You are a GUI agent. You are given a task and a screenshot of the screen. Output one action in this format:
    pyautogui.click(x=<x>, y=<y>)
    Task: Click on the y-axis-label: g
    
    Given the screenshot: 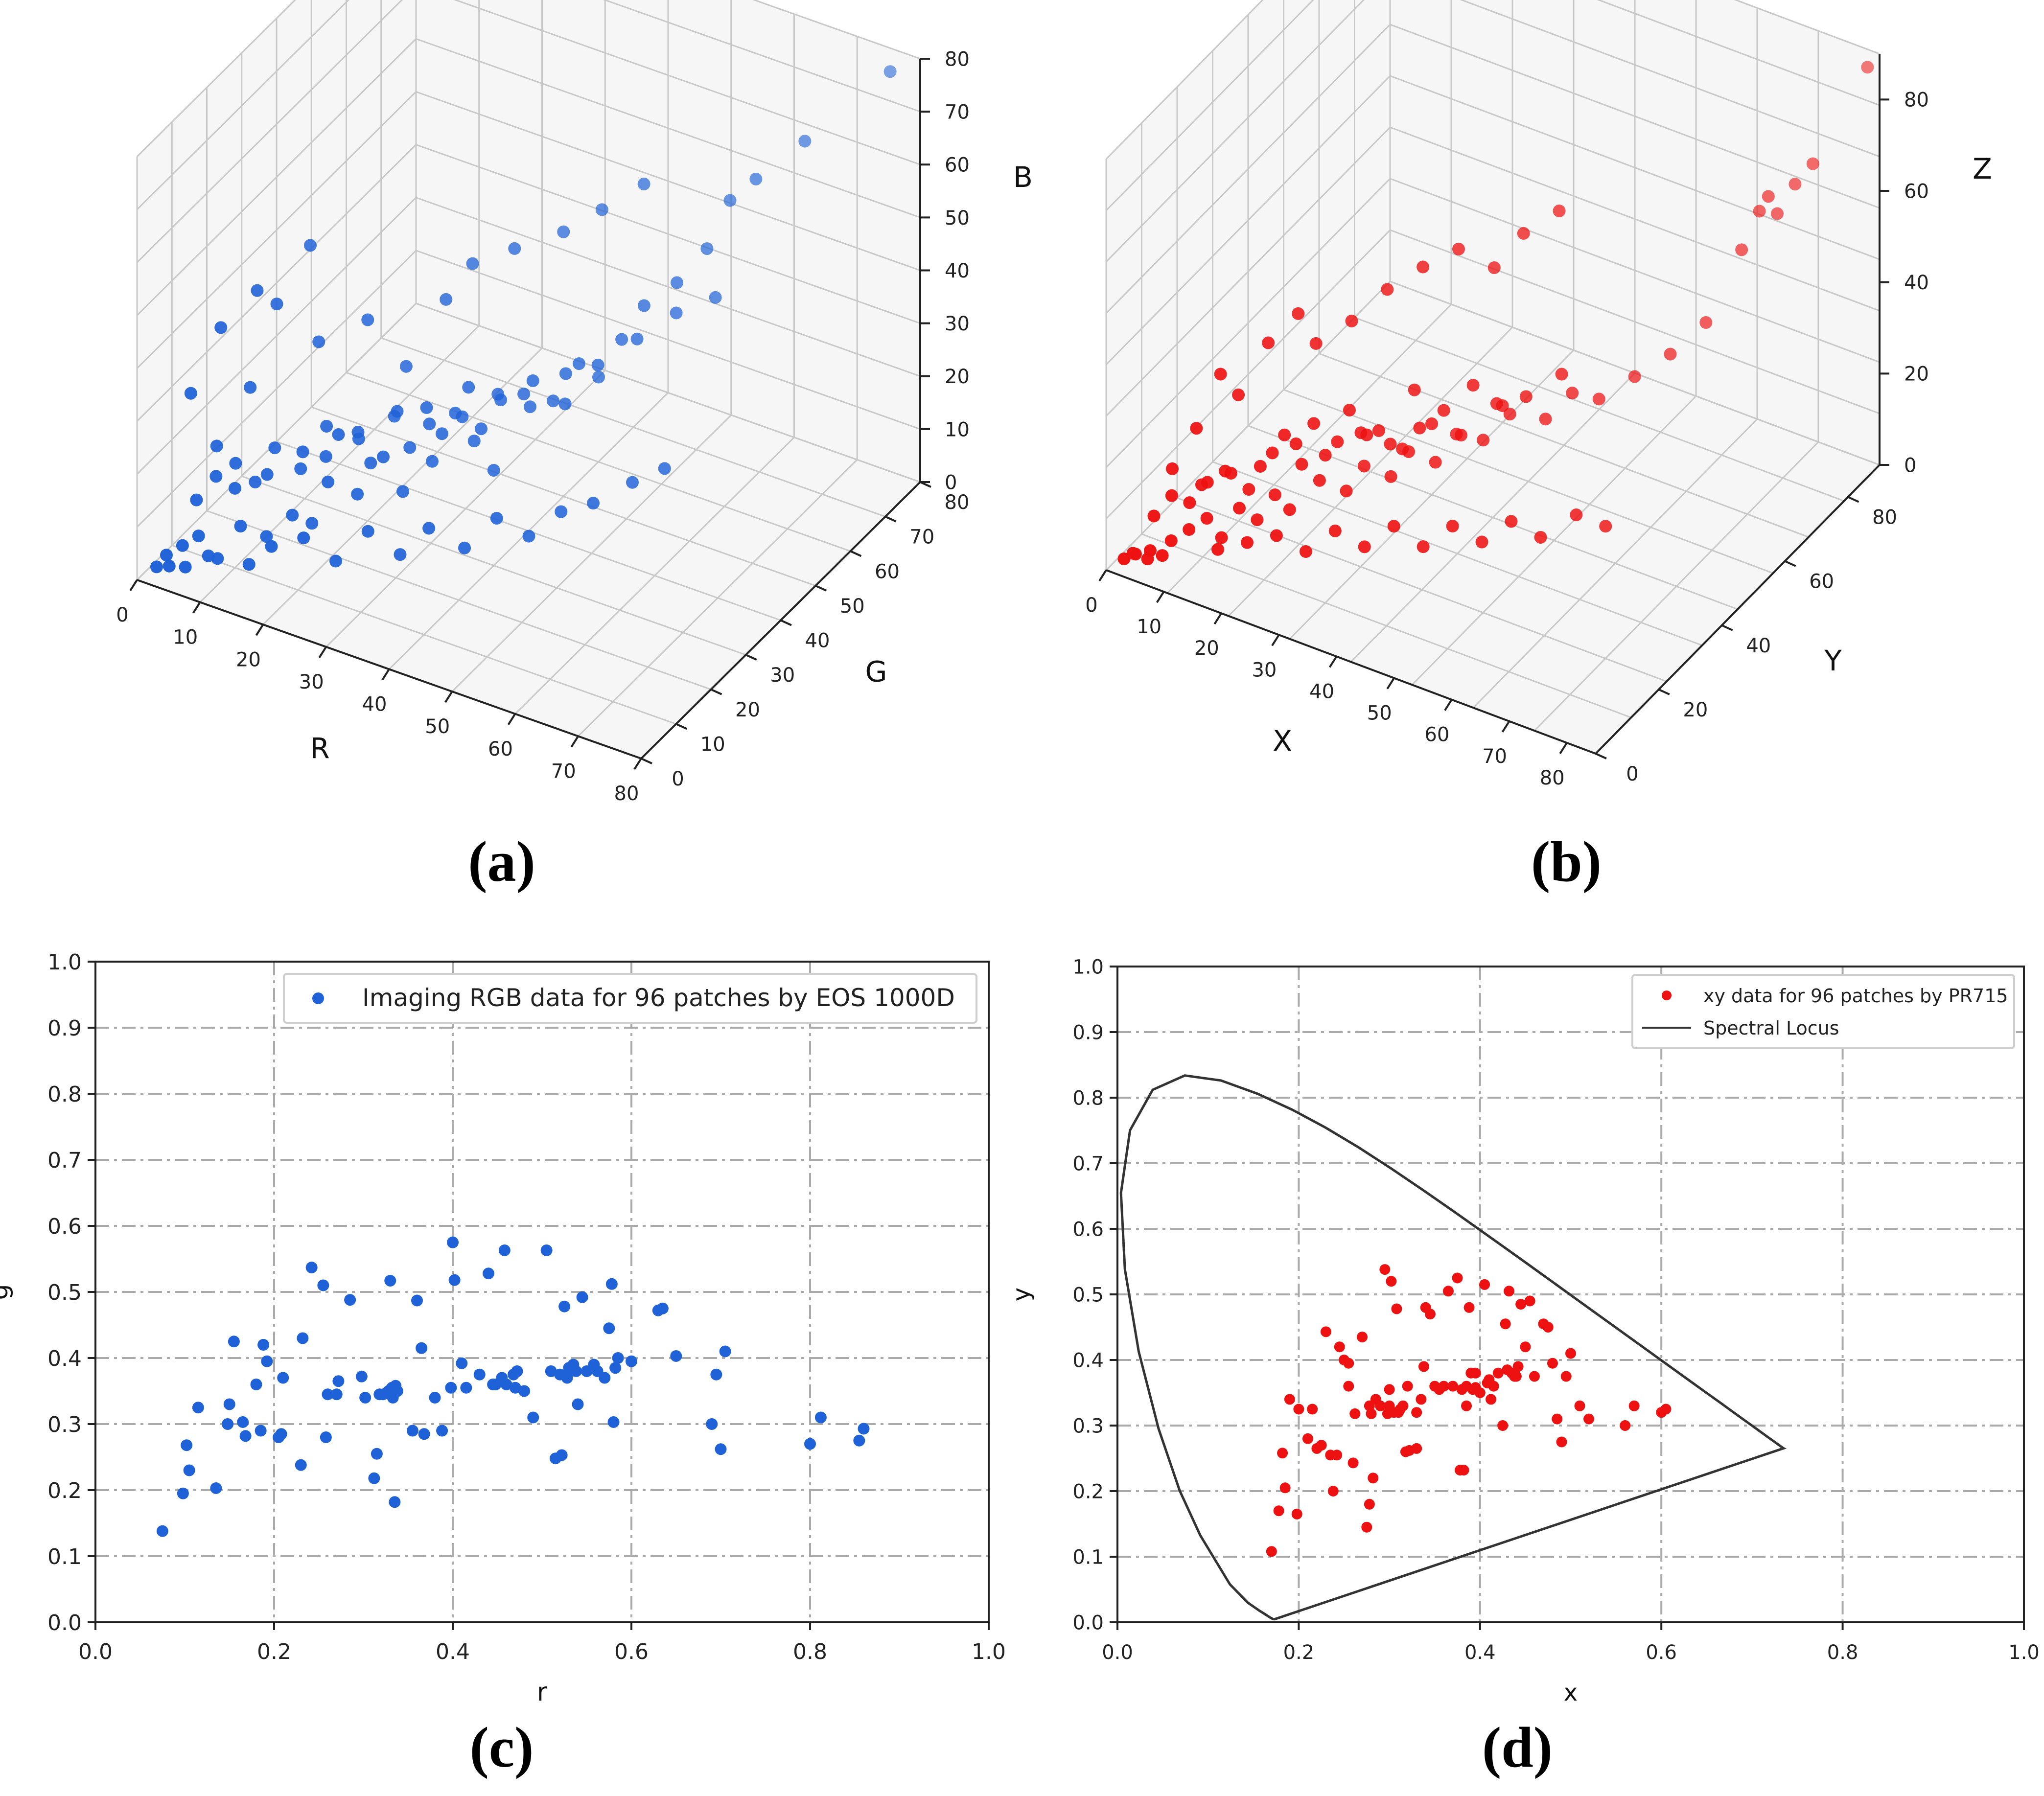 What is the action you would take?
    pyautogui.click(x=7, y=1292)
    